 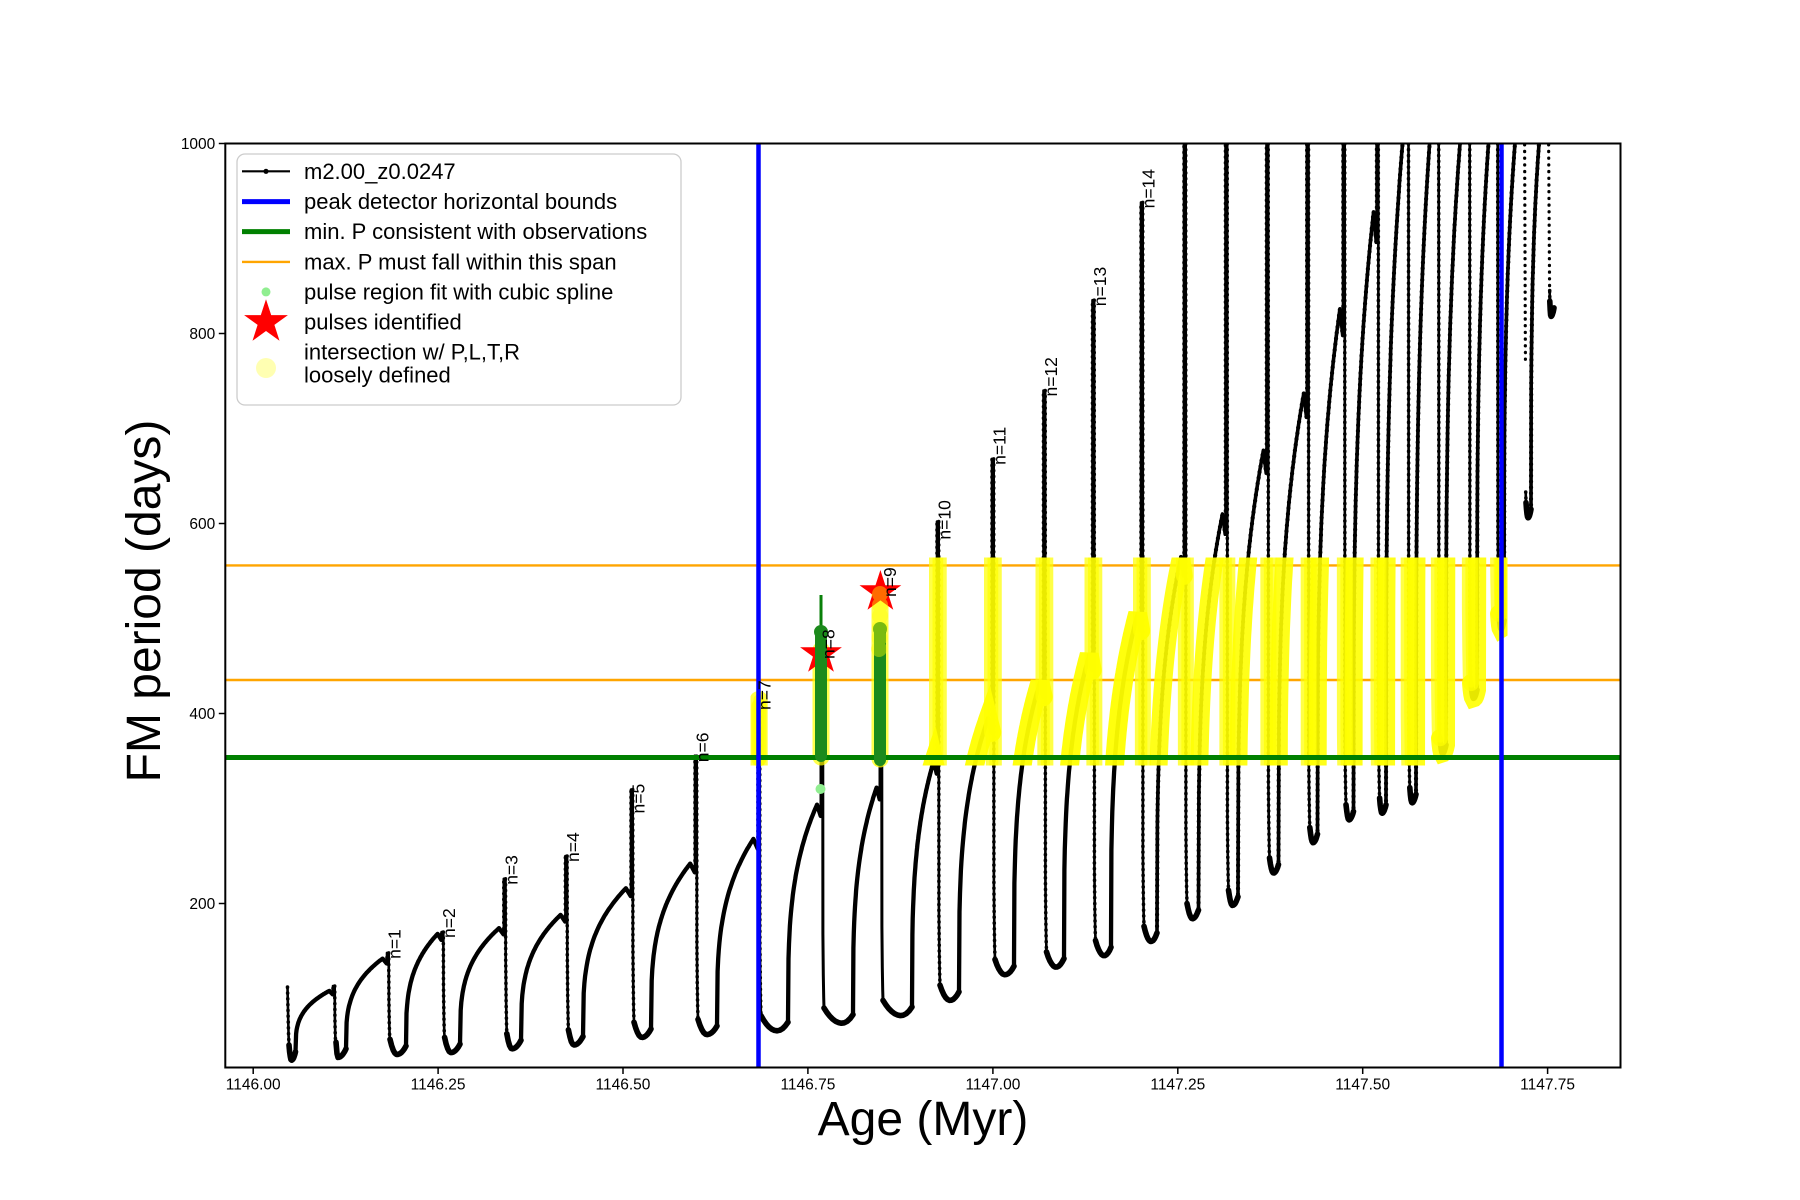 What do you see at coordinates (380, 171) in the screenshot?
I see `svg-text: m2.00_z0.0247` at bounding box center [380, 171].